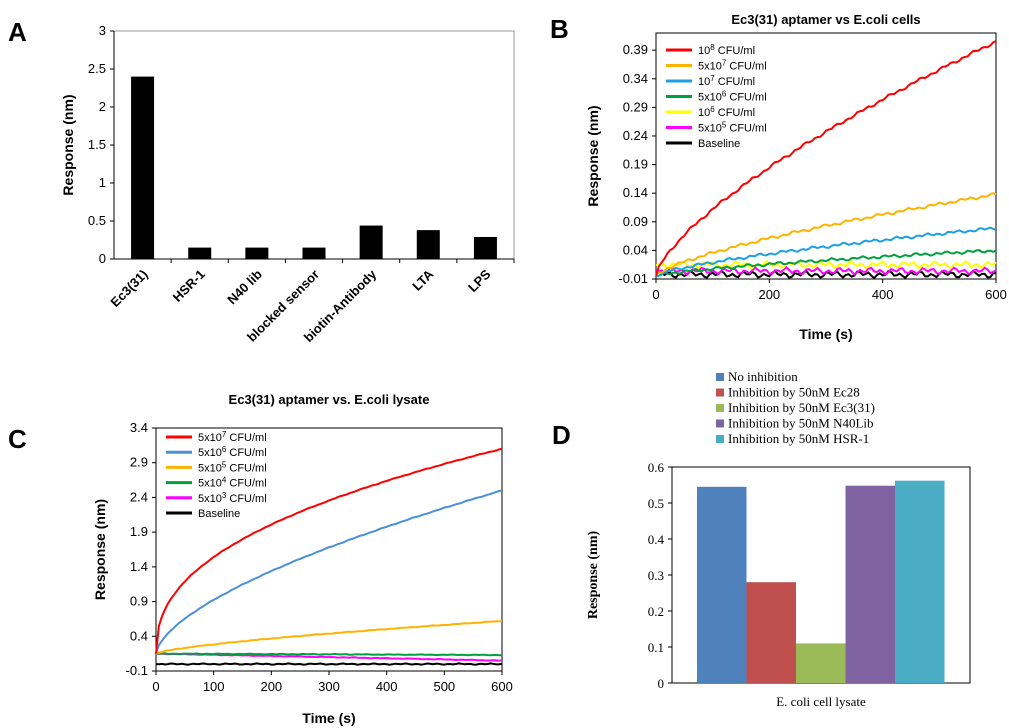 This screenshot has height=728, width=1009. I want to click on y-tick-label: 0.34, so click(635, 78).